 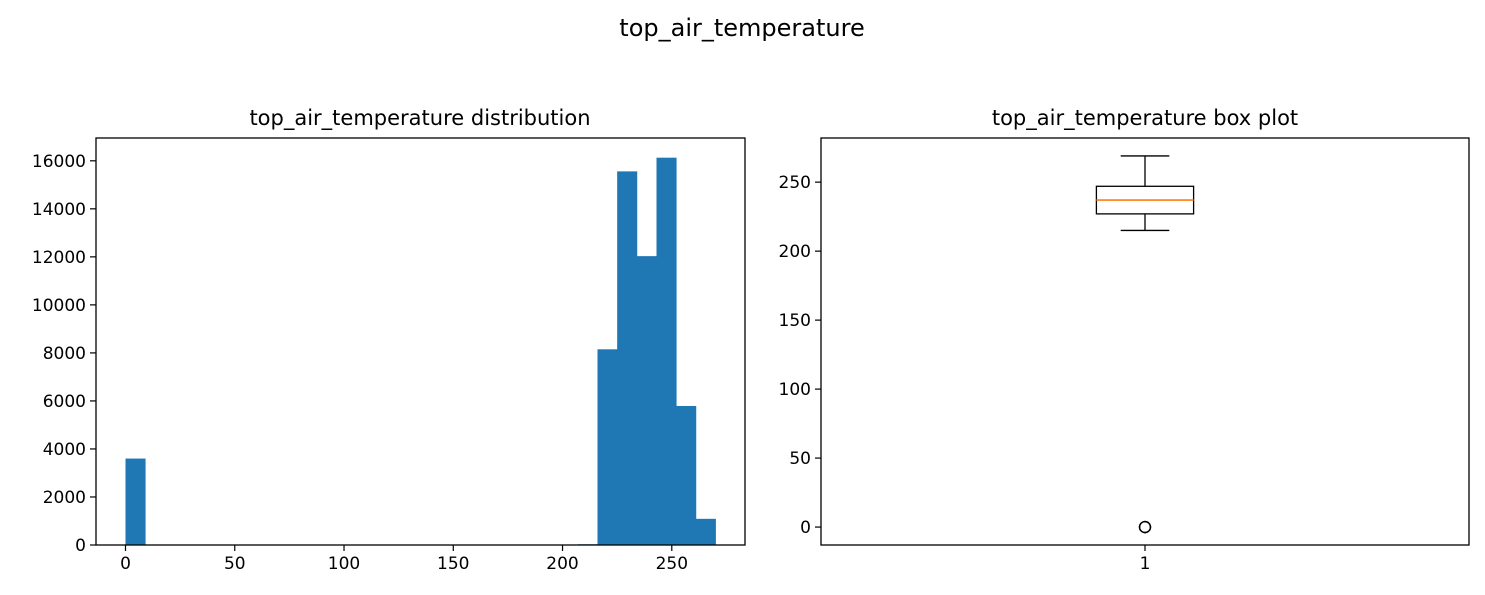 What do you see at coordinates (672, 564) in the screenshot?
I see `histogram-x-tick-label: 250` at bounding box center [672, 564].